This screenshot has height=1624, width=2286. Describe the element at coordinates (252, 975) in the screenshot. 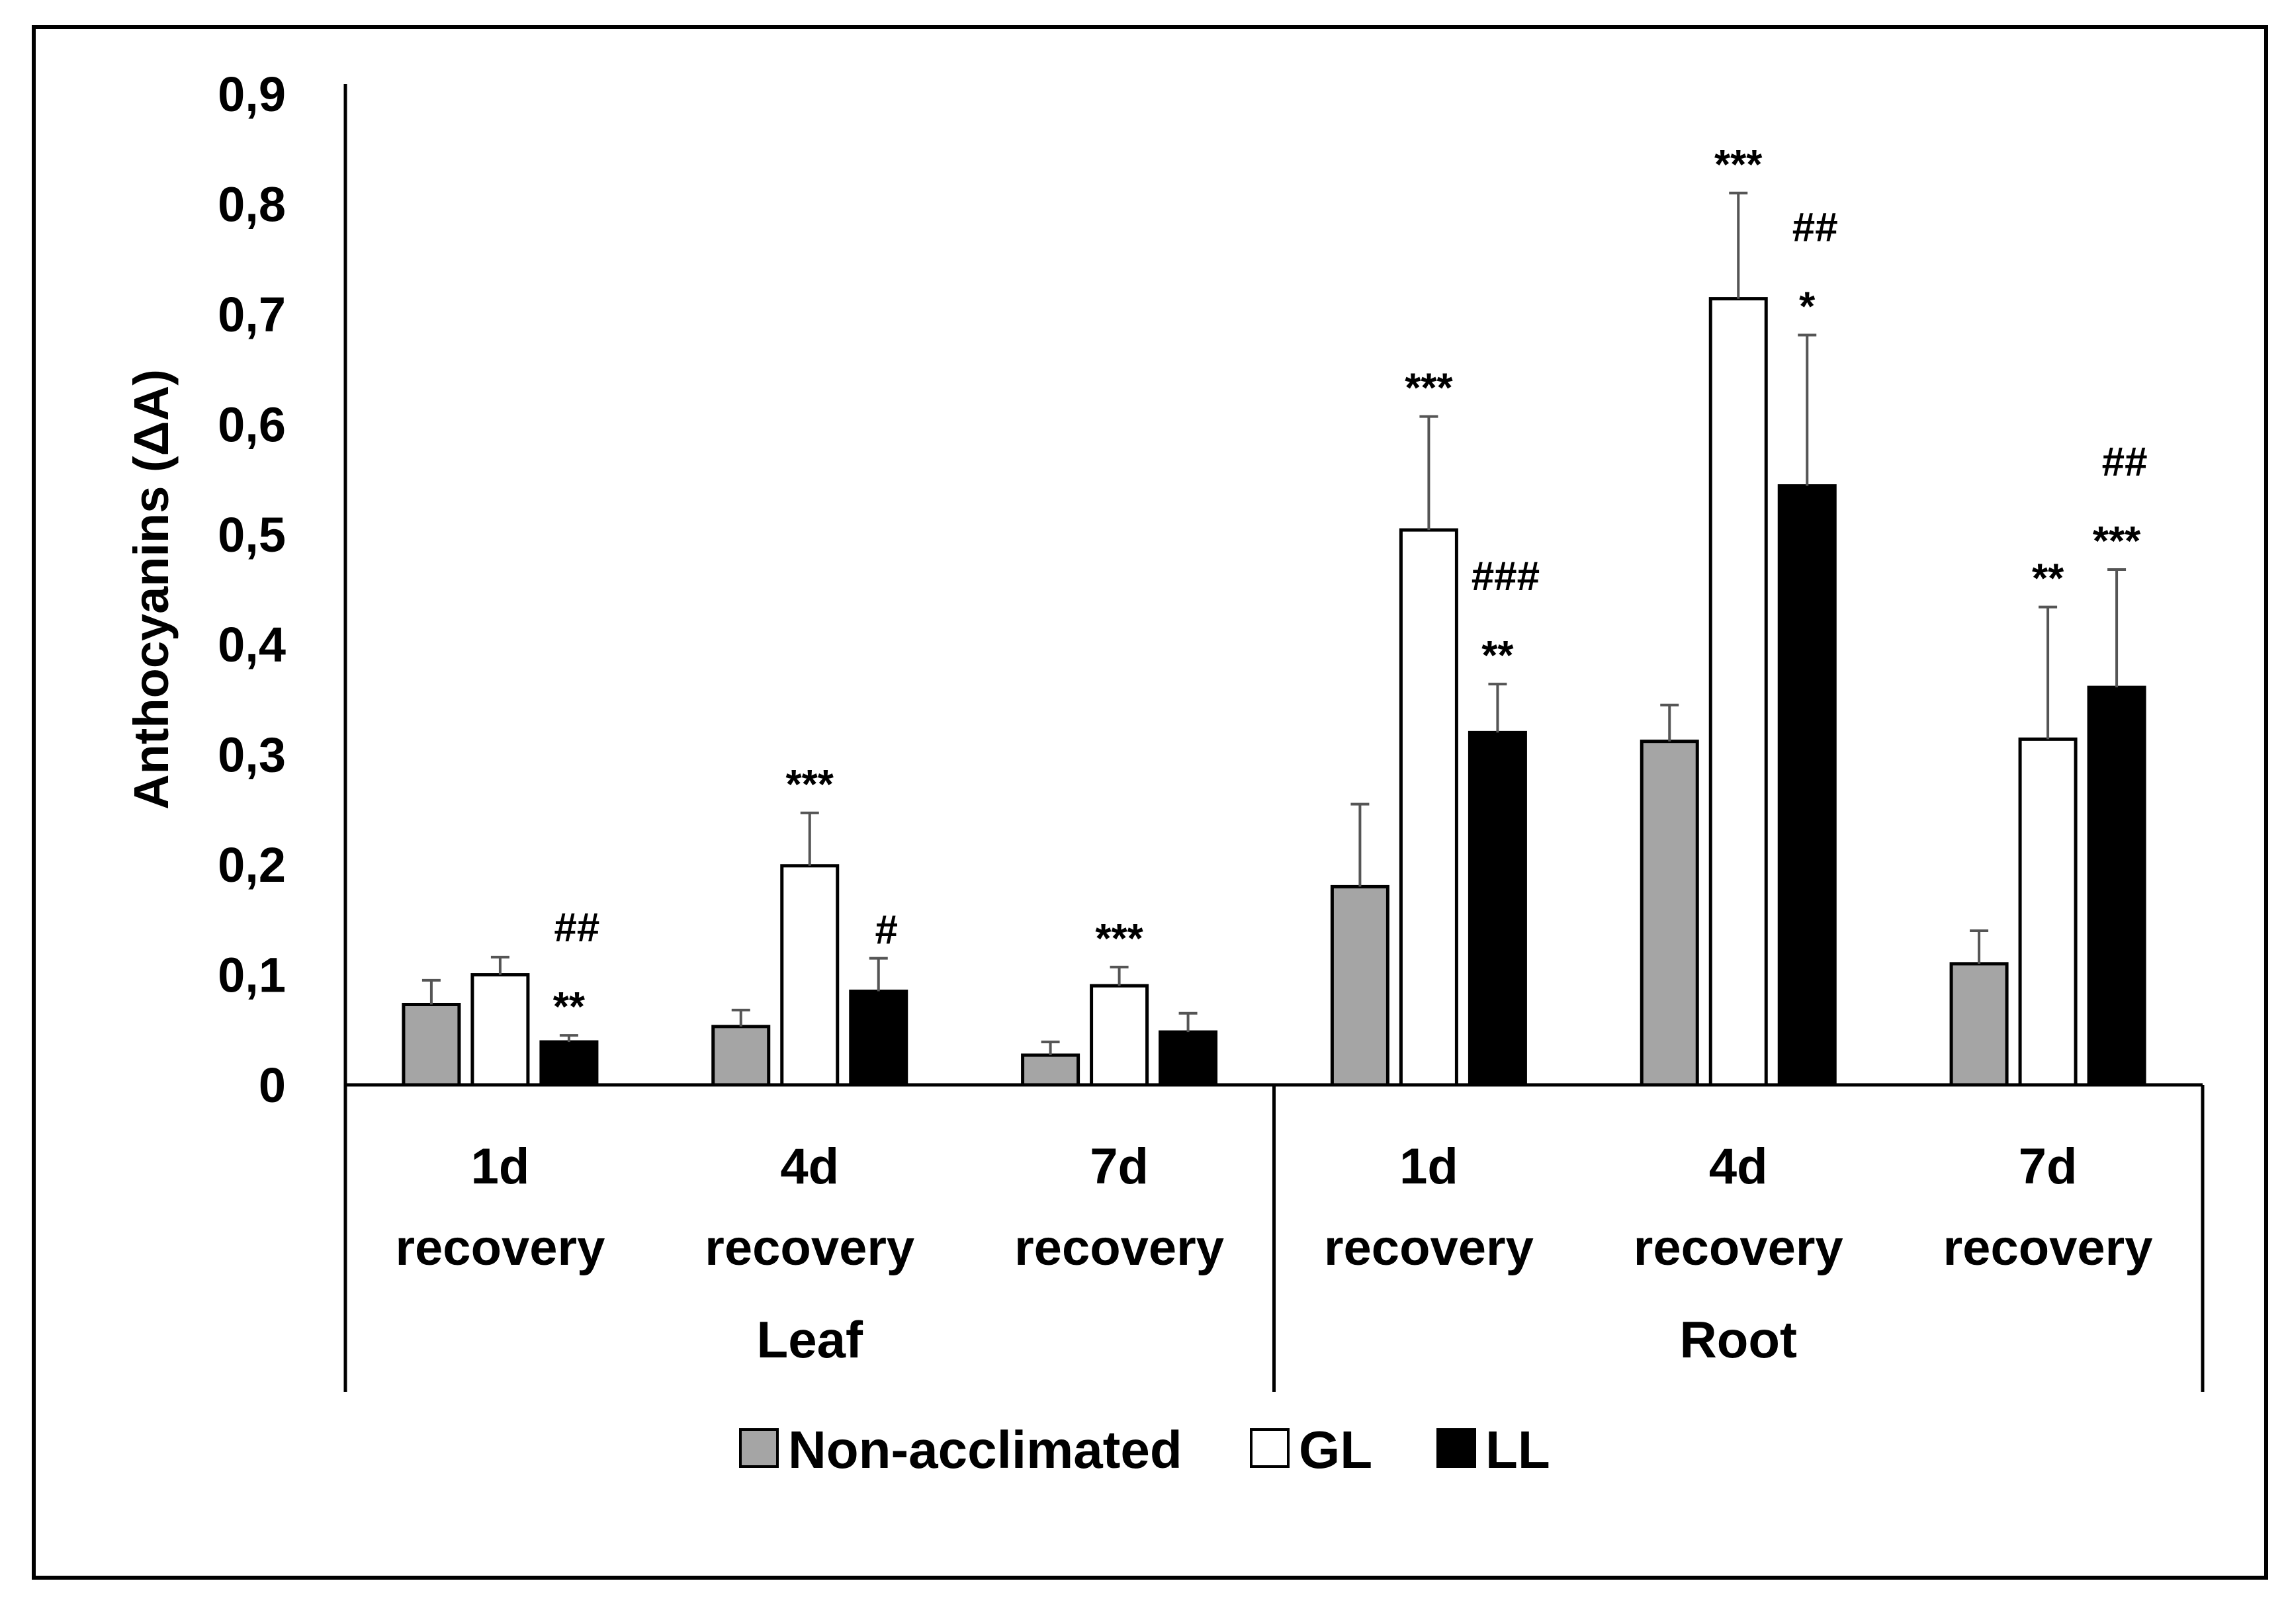

I see `y-tick-label: 0,1` at that location.